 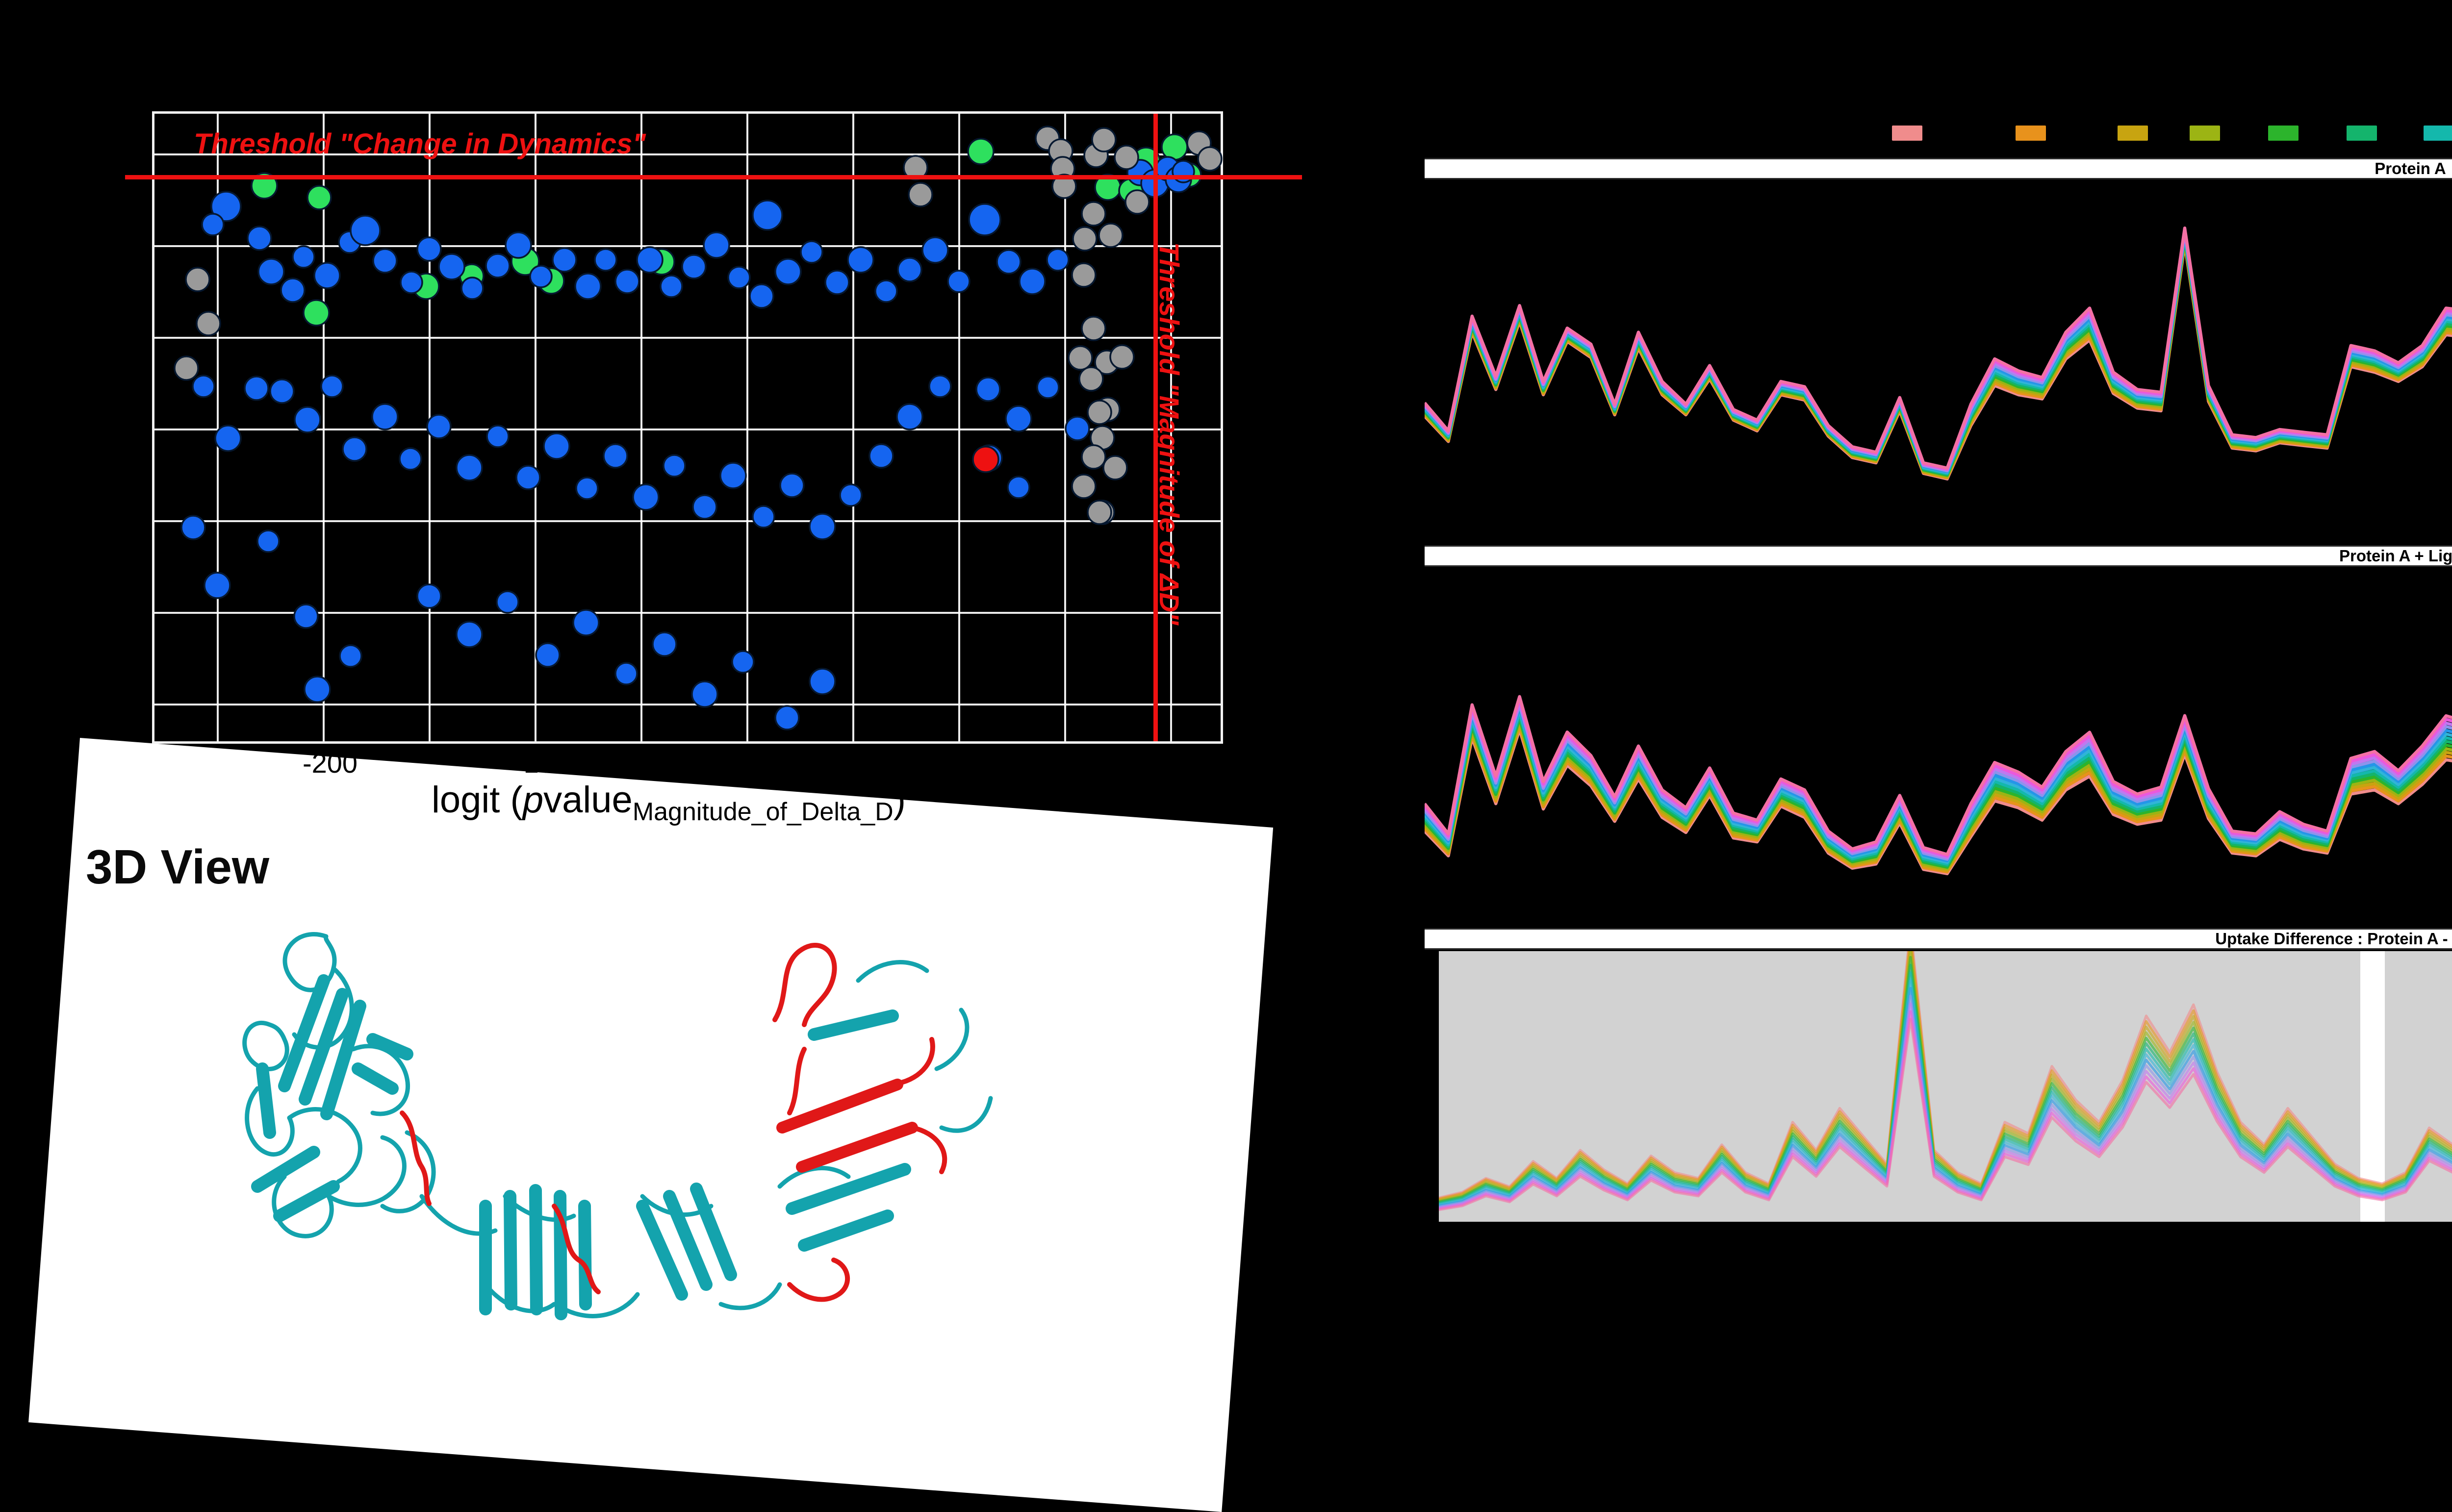 What do you see at coordinates (2372, 1086) in the screenshot?
I see `no-coverage-band` at bounding box center [2372, 1086].